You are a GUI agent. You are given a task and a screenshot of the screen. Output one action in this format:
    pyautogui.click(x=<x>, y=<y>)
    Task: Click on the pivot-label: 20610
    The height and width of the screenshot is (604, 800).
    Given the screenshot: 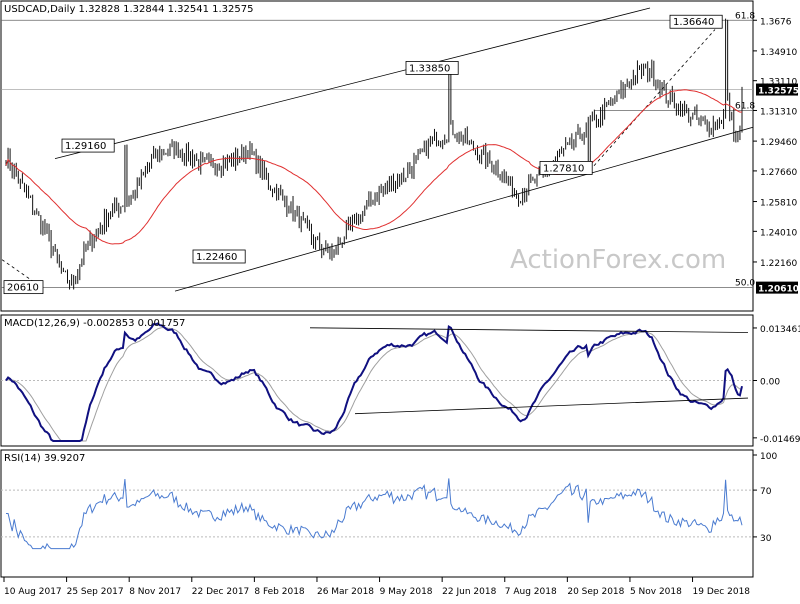 What is the action you would take?
    pyautogui.click(x=23, y=288)
    